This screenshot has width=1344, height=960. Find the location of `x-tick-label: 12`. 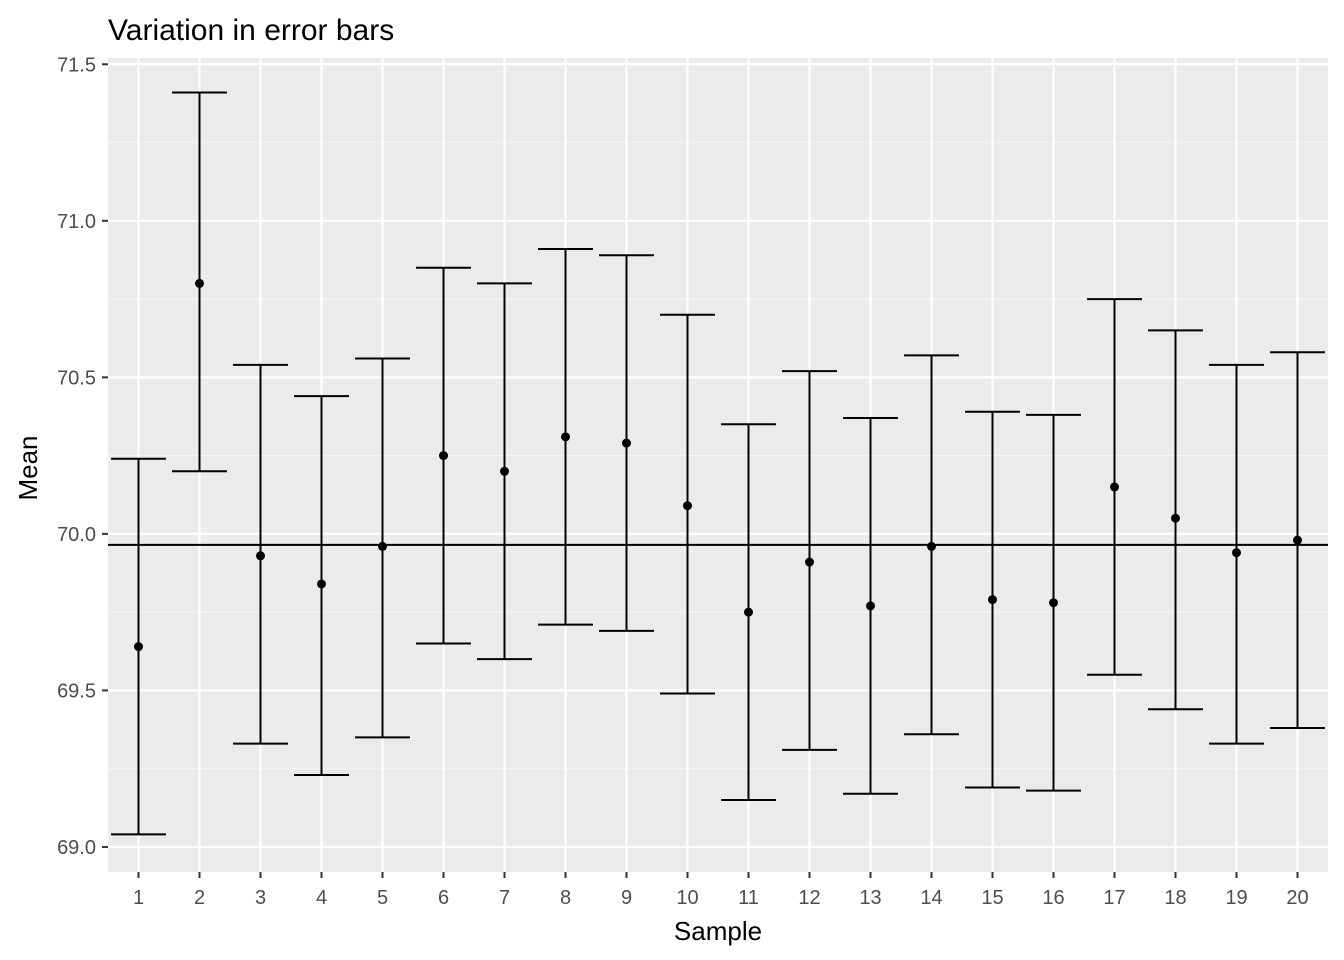

x-tick-label: 12 is located at coordinates (809, 898).